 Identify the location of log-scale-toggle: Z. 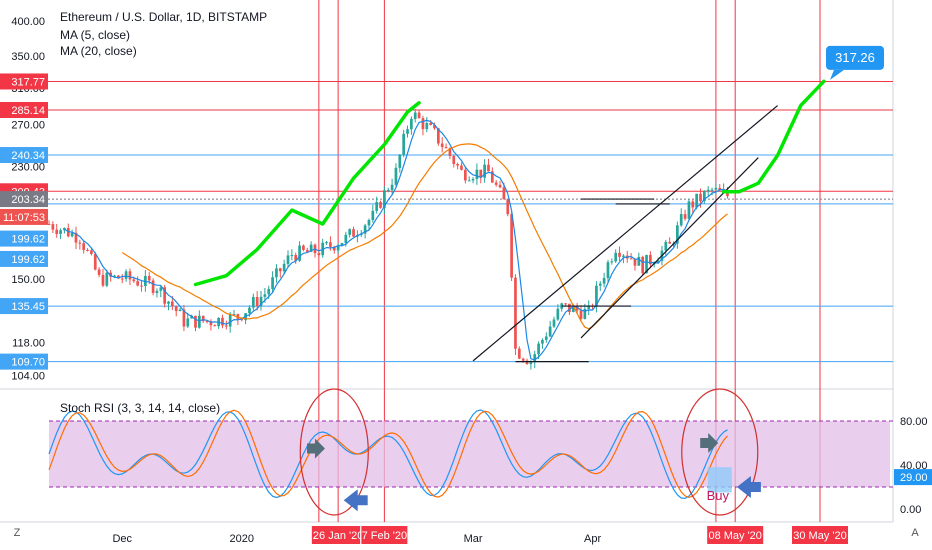
(17, 533).